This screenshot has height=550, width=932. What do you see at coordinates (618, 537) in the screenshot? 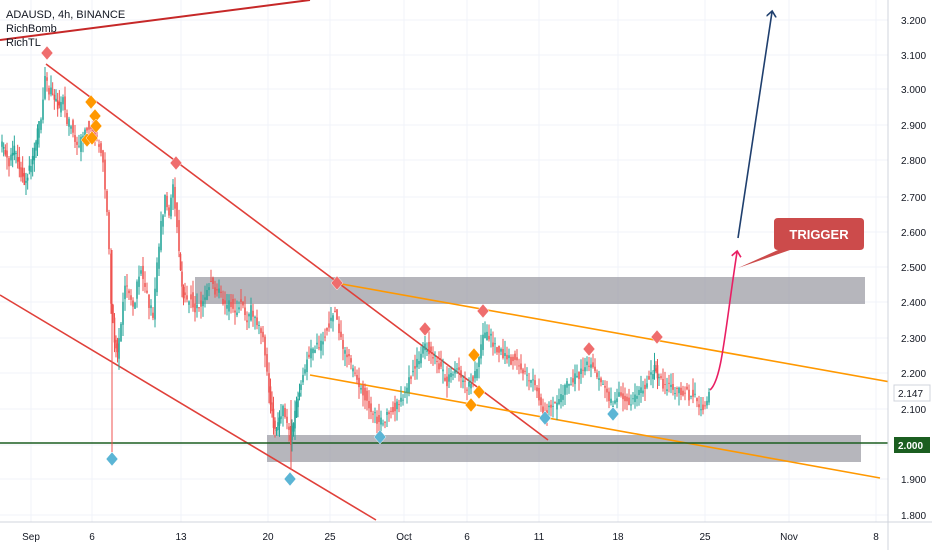
I see `time-tick-label: 18` at bounding box center [618, 537].